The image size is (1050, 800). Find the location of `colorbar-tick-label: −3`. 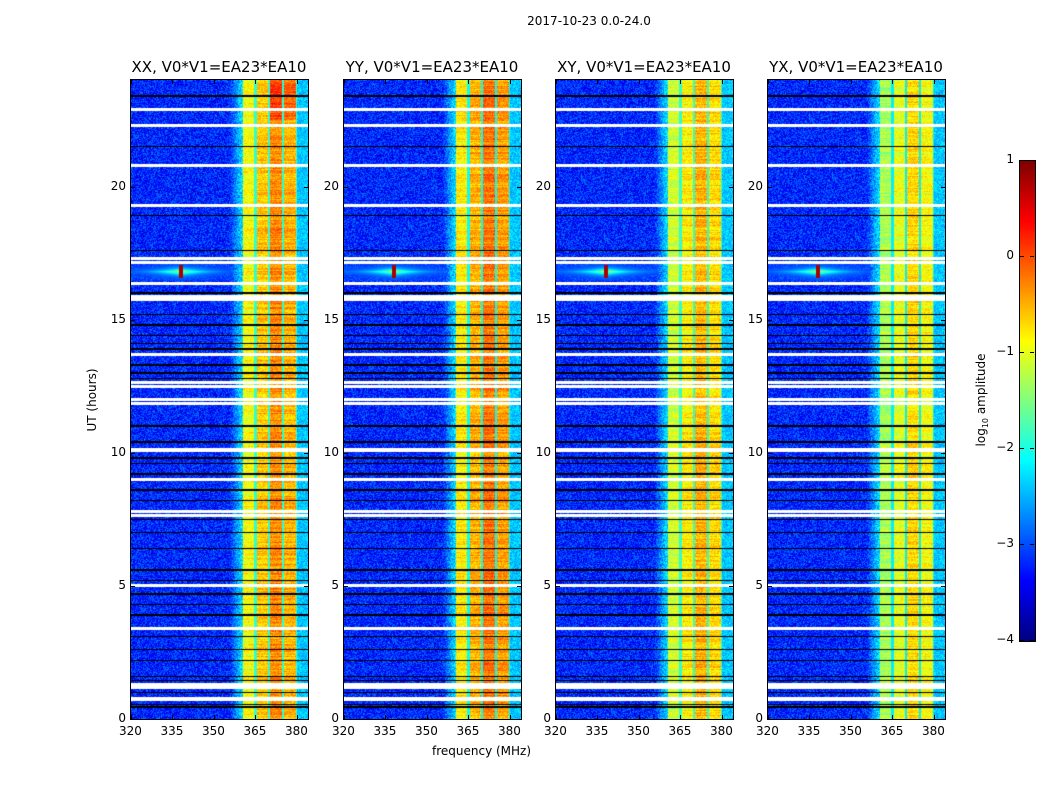

colorbar-tick-label: −3 is located at coordinates (1005, 543).